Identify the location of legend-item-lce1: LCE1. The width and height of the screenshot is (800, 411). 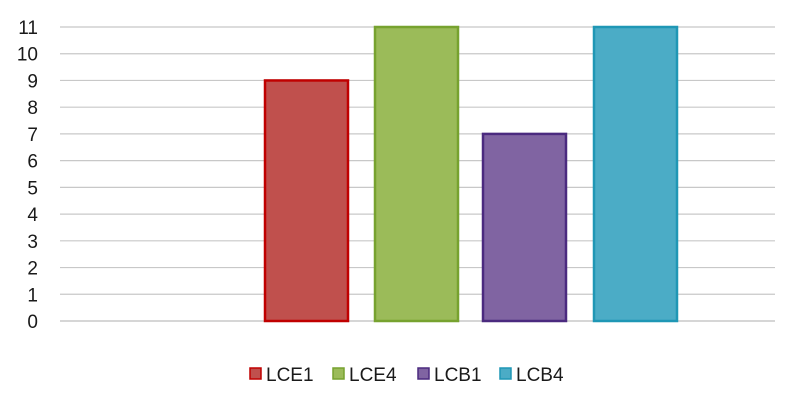
(281, 375).